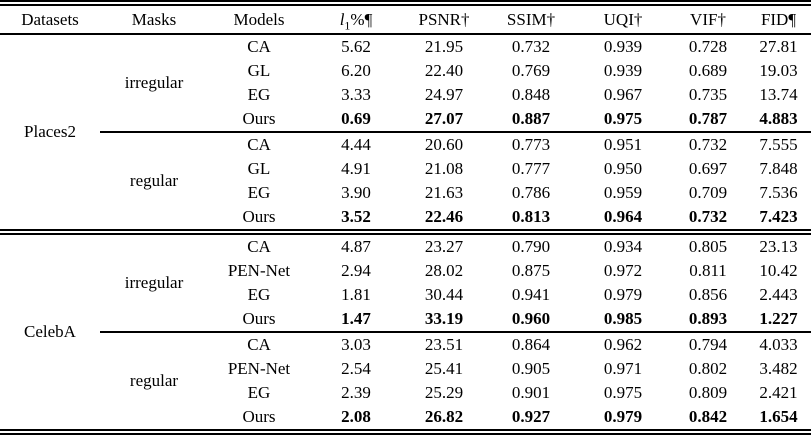  What do you see at coordinates (361, 19) in the screenshot?
I see `l1-suffix: %¶` at bounding box center [361, 19].